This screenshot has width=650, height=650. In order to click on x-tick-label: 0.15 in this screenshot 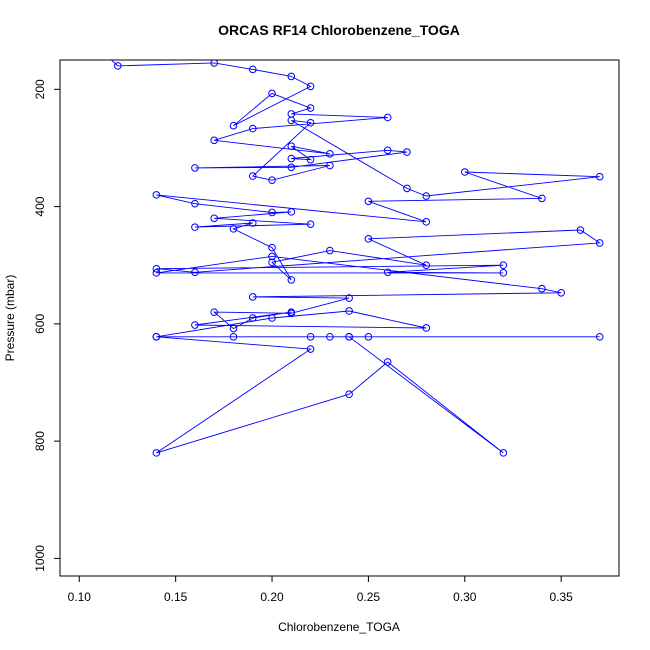, I will do `click(176, 597)`.